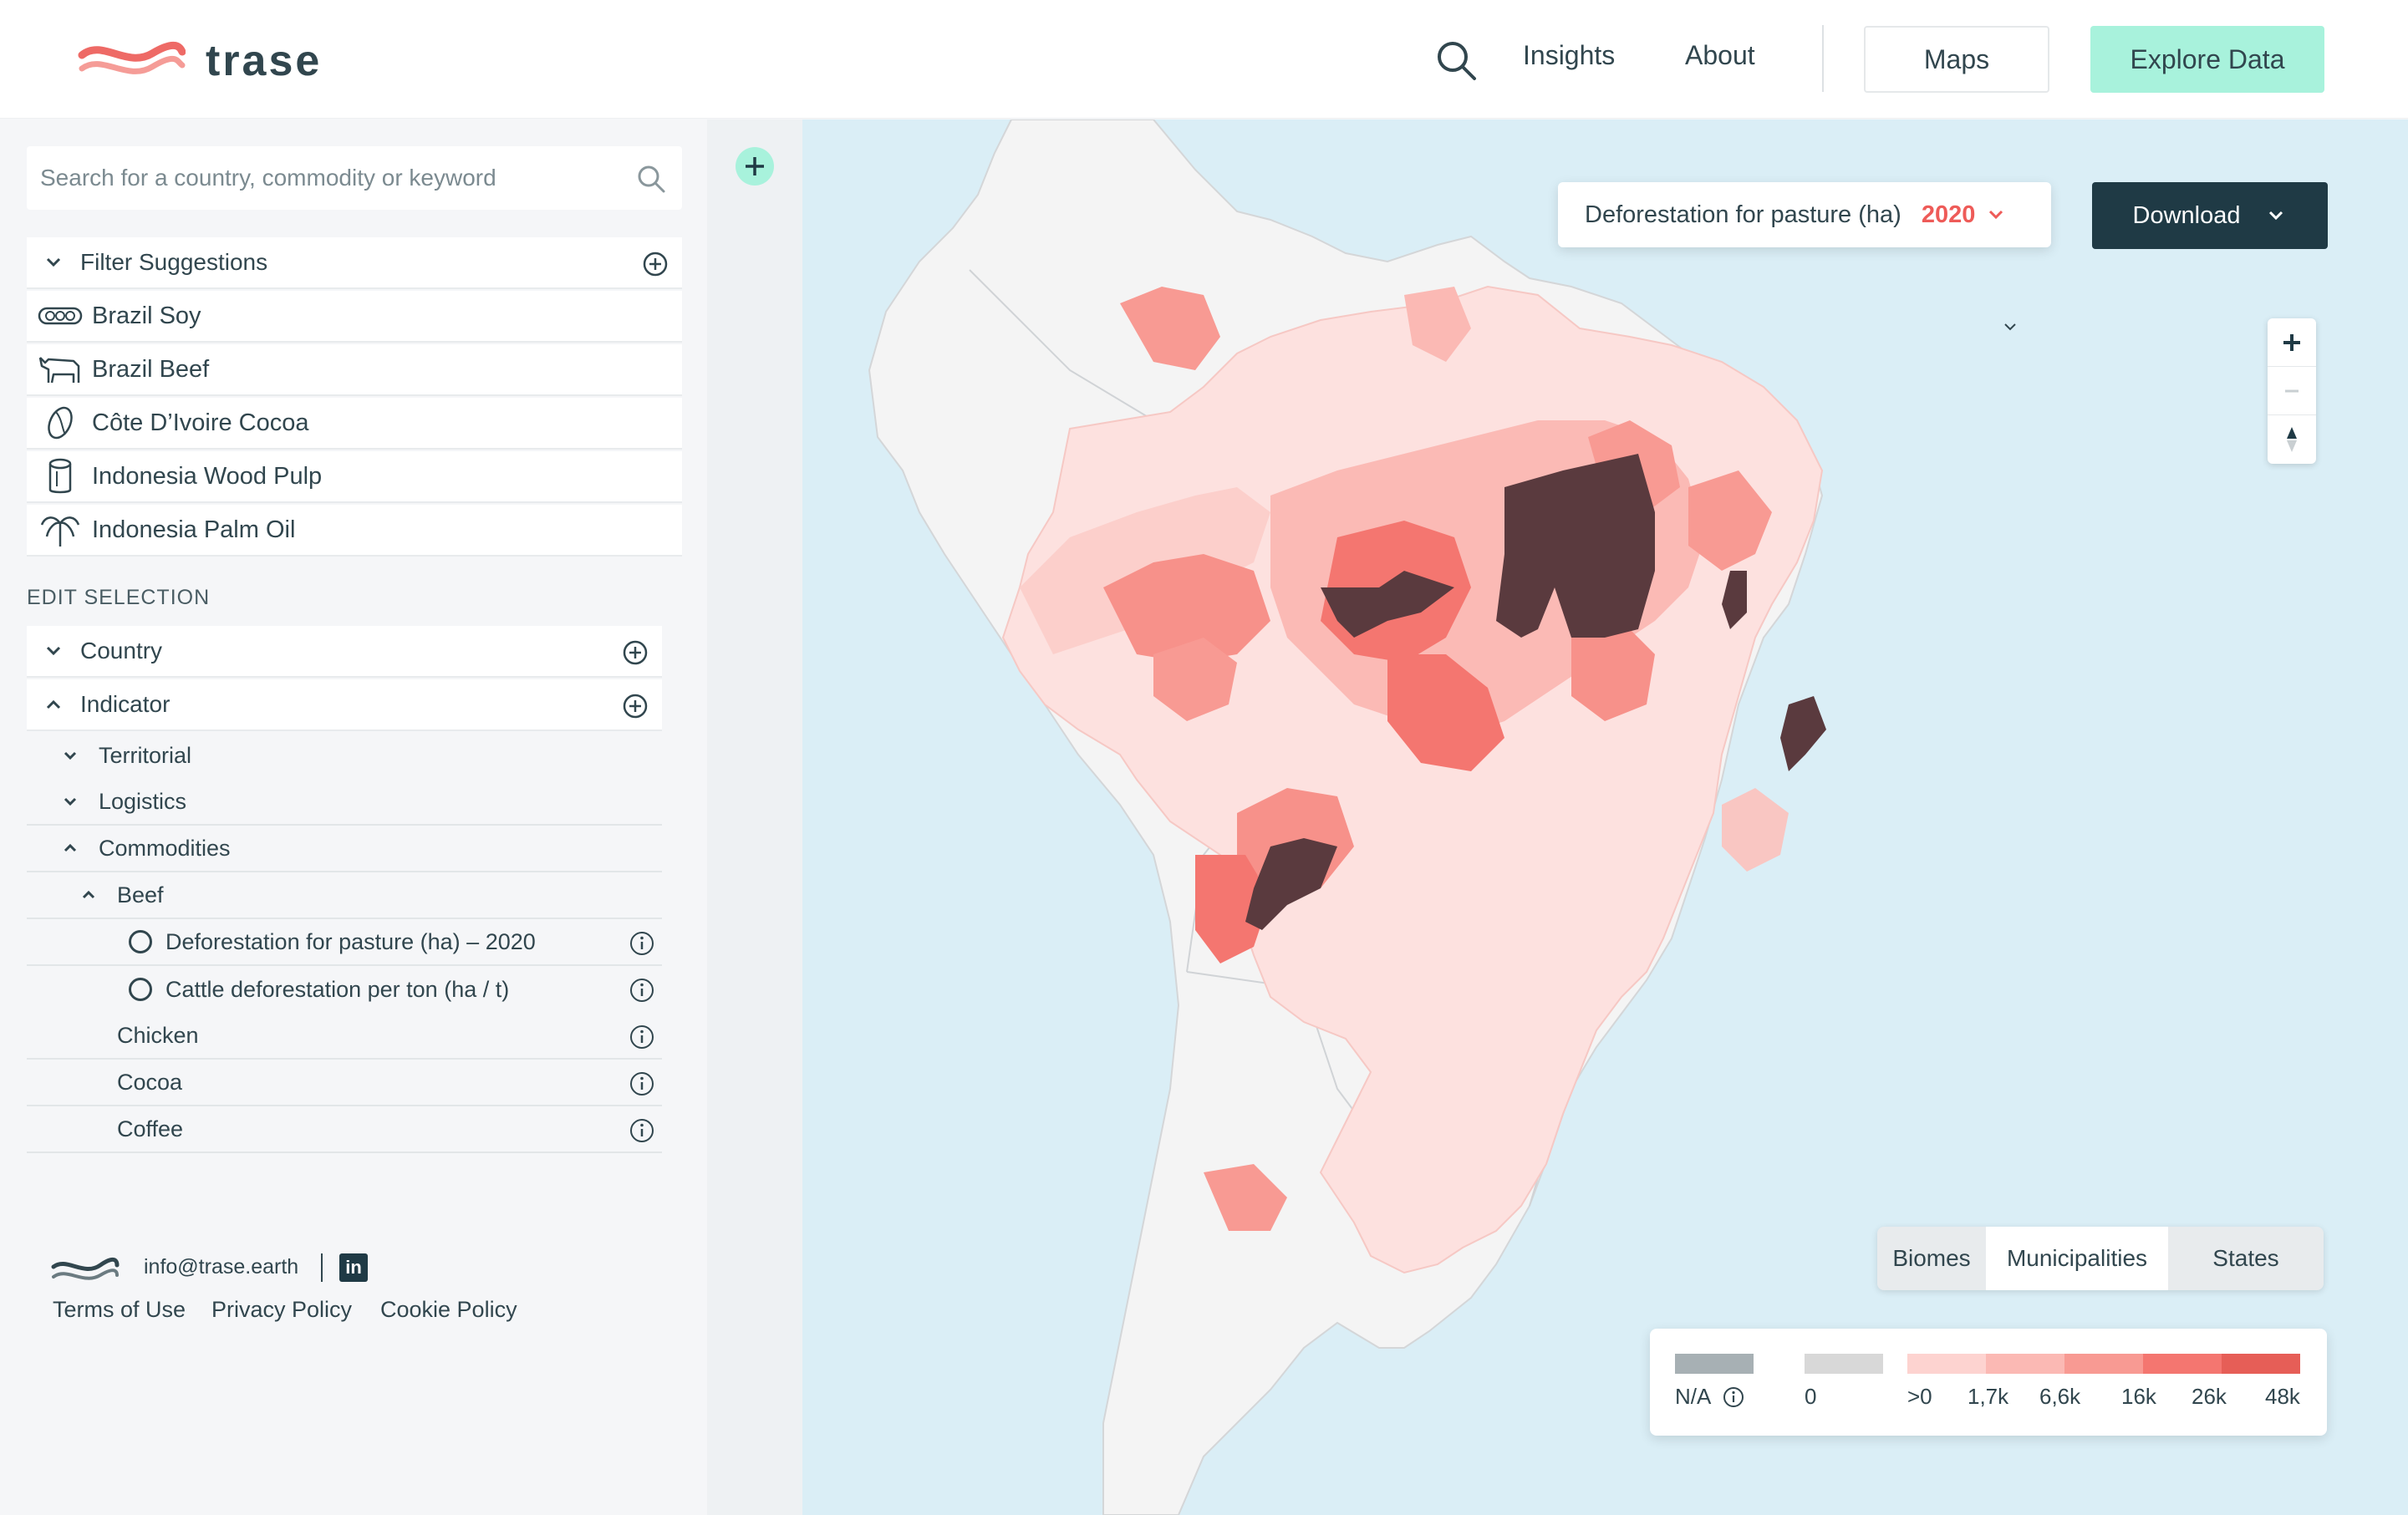  What do you see at coordinates (199, 61) in the screenshot?
I see `trase-logo: trase` at bounding box center [199, 61].